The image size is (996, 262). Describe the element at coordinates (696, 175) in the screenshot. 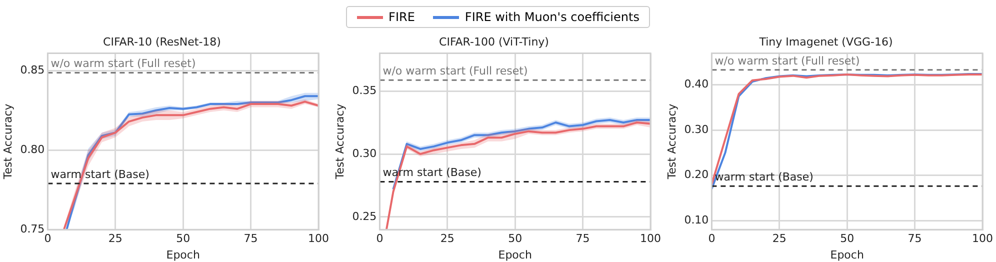

I see `y-tick-label: 0.20` at that location.